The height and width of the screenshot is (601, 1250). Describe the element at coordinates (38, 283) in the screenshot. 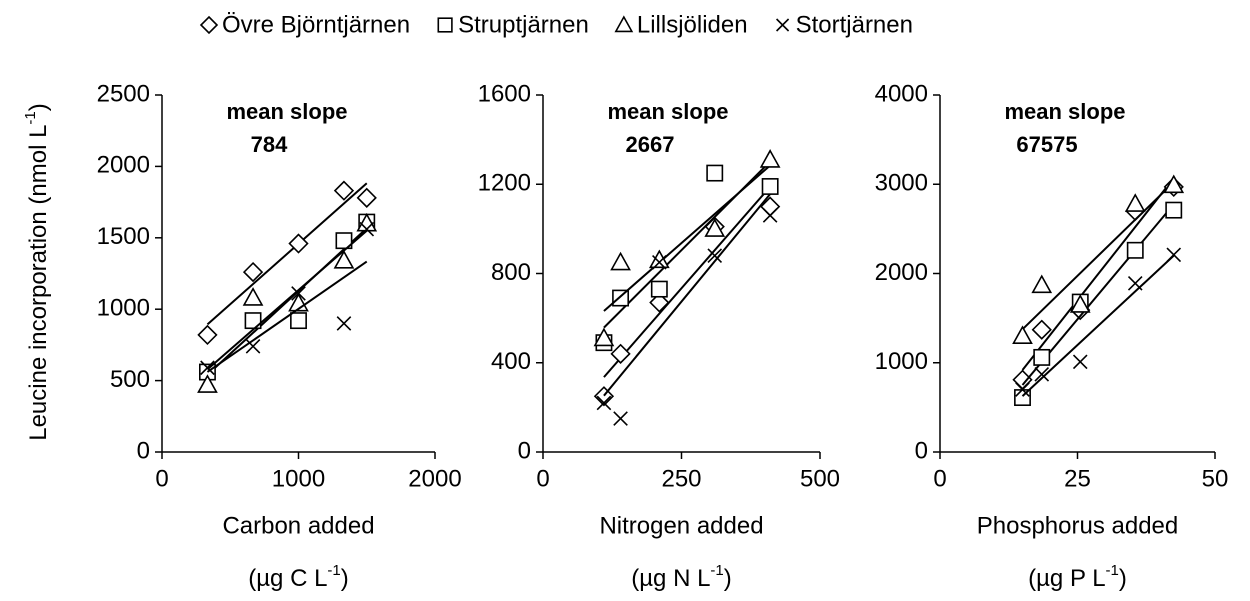

I see `y-axis-label-text: Leucine incorporation (nmol L` at that location.